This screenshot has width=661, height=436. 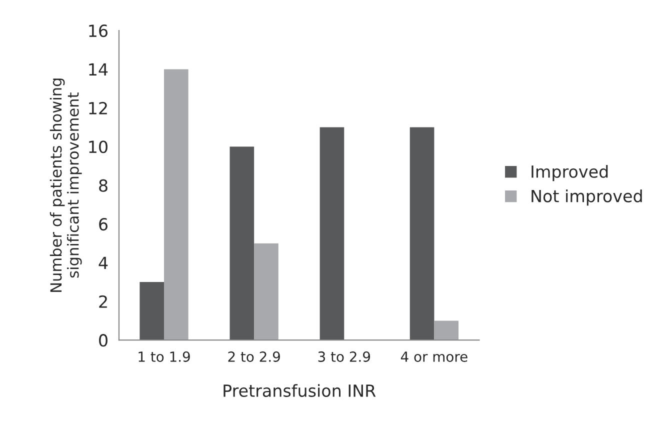 What do you see at coordinates (254, 356) in the screenshot?
I see `x-tick-label: 2 to 2.9` at bounding box center [254, 356].